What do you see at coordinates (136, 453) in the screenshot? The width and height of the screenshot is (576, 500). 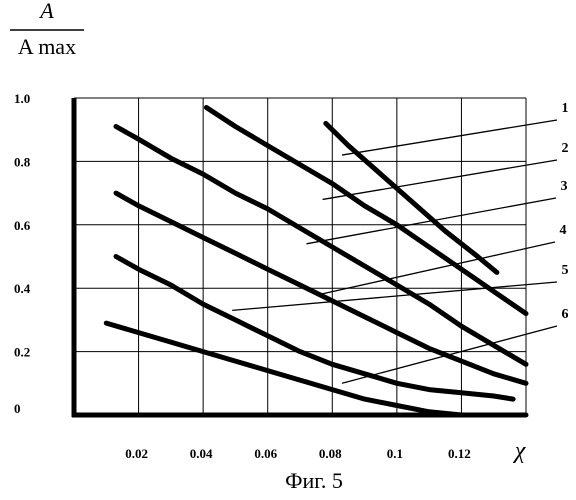 I see `x-tick-label: 0.02` at bounding box center [136, 453].